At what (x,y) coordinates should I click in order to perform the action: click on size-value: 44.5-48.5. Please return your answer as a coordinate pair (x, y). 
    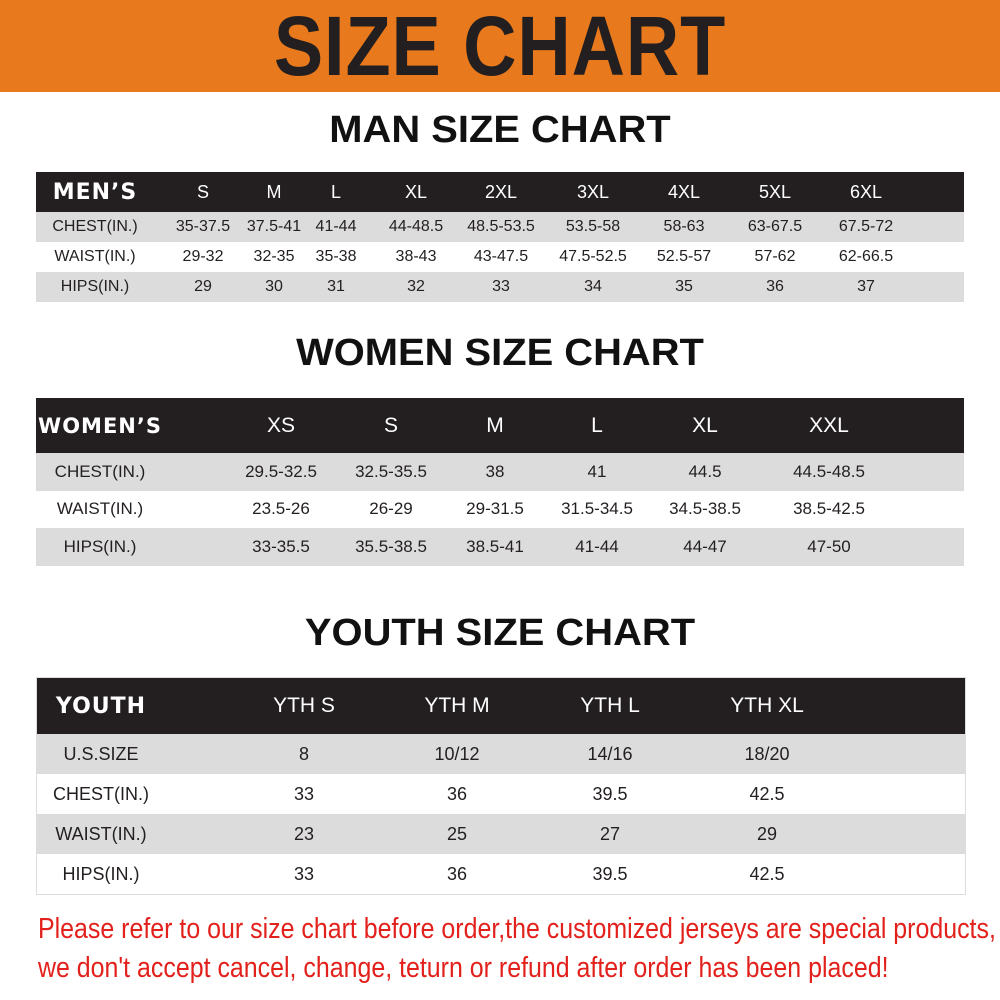
    Looking at the image, I should click on (829, 471).